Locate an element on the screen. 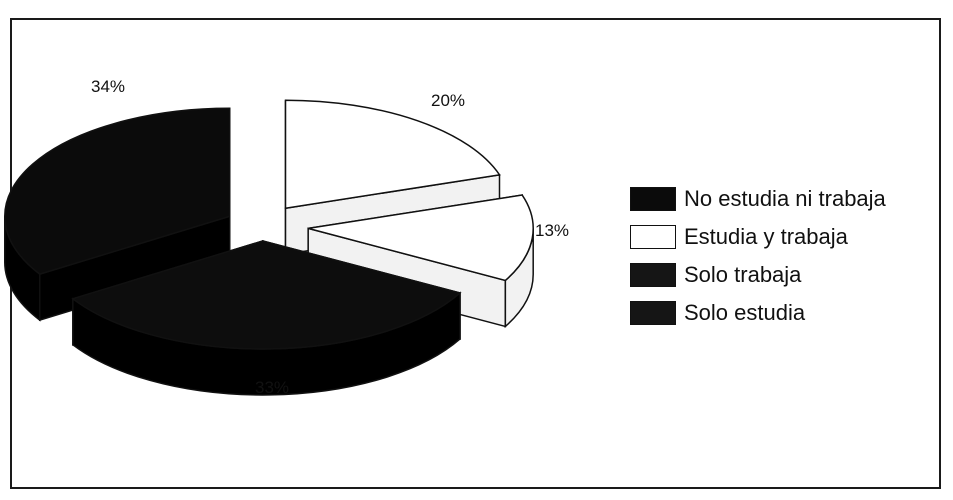  data-label-estudia-y-trabaja: 20% is located at coordinates (448, 100).